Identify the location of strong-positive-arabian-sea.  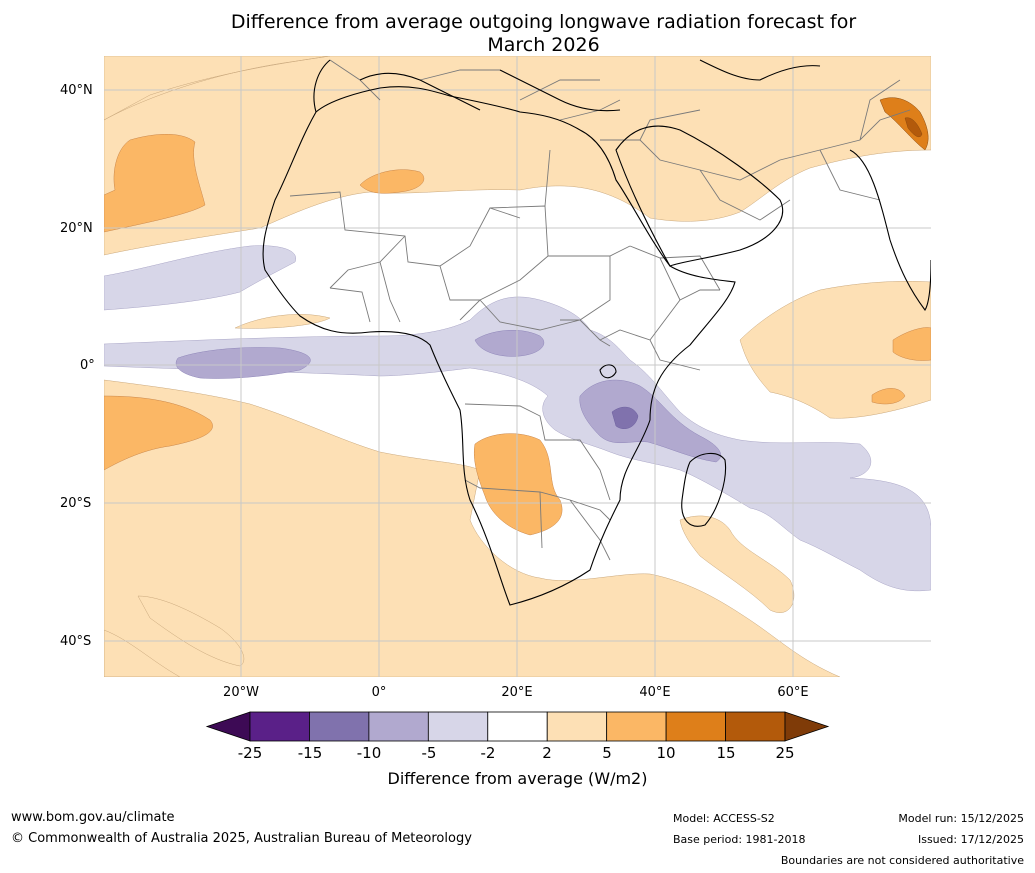
(911, 344).